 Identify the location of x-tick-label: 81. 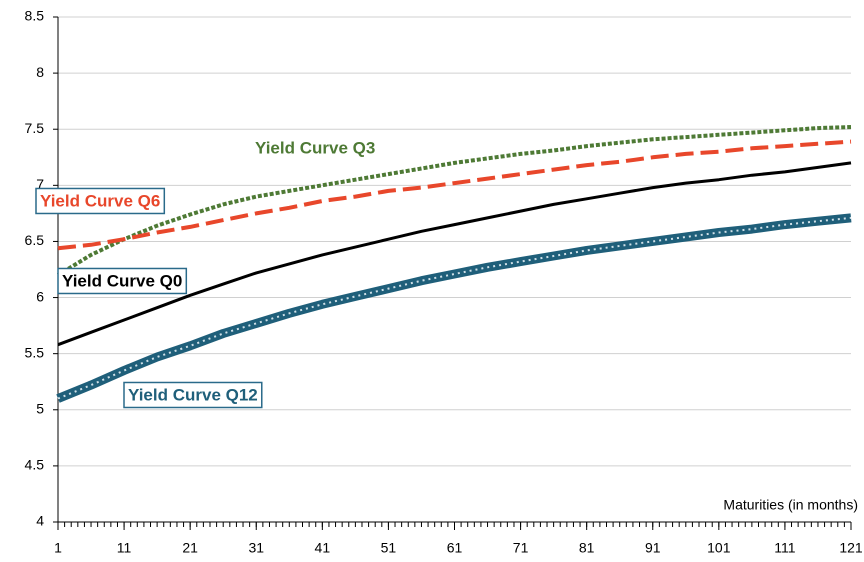
(587, 548).